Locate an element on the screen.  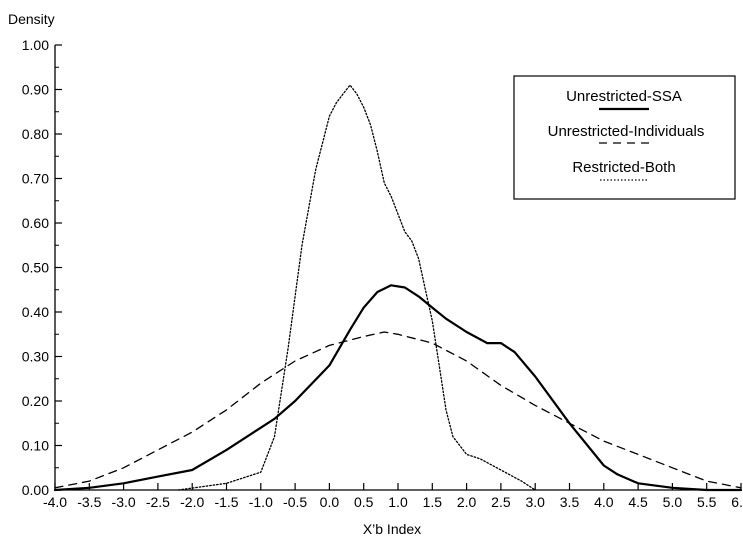
x-tick-label: 1.5 is located at coordinates (433, 502).